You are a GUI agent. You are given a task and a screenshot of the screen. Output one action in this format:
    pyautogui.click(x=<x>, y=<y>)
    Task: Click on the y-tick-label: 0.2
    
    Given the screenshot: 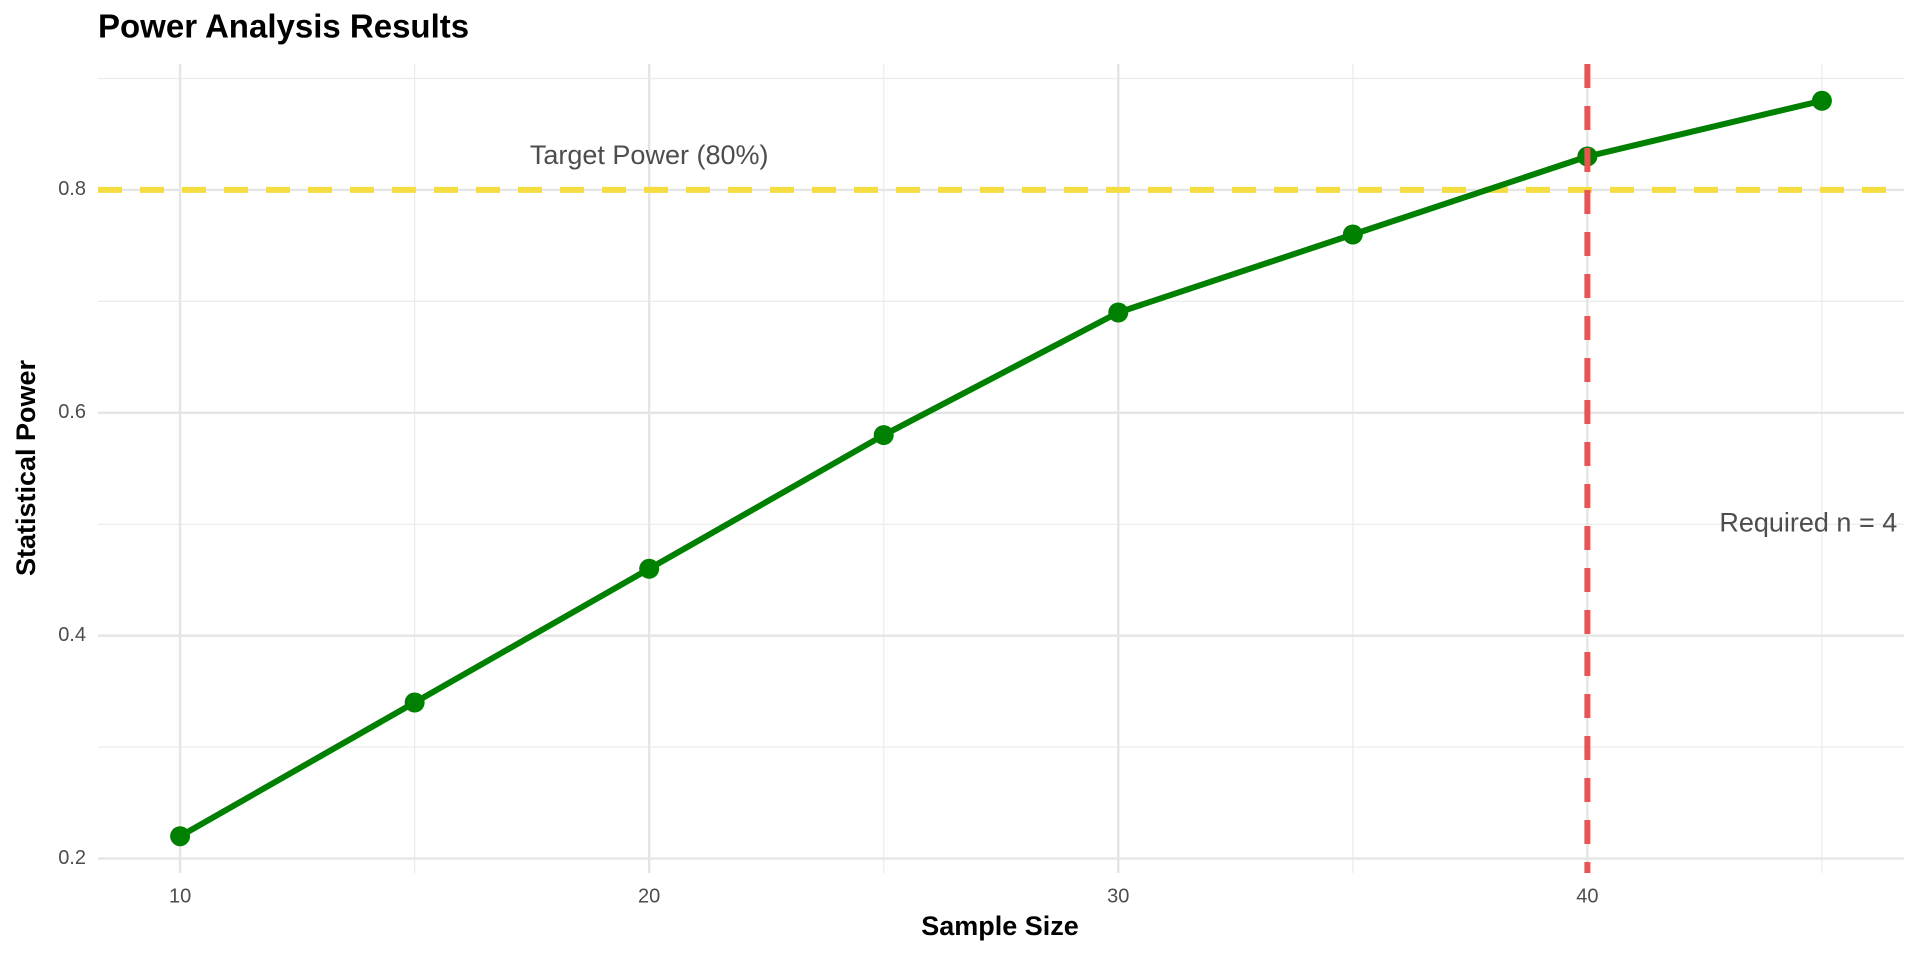 What is the action you would take?
    pyautogui.click(x=72, y=858)
    